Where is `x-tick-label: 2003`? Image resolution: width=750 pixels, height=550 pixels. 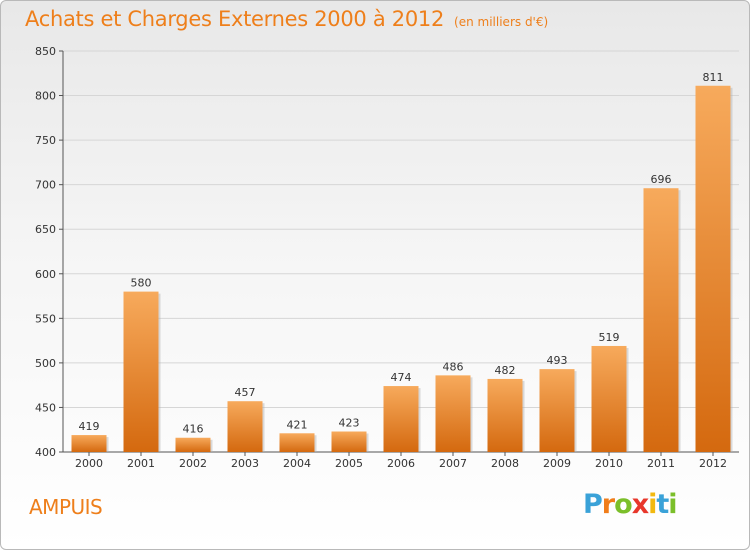
x-tick-label: 2003 is located at coordinates (245, 463).